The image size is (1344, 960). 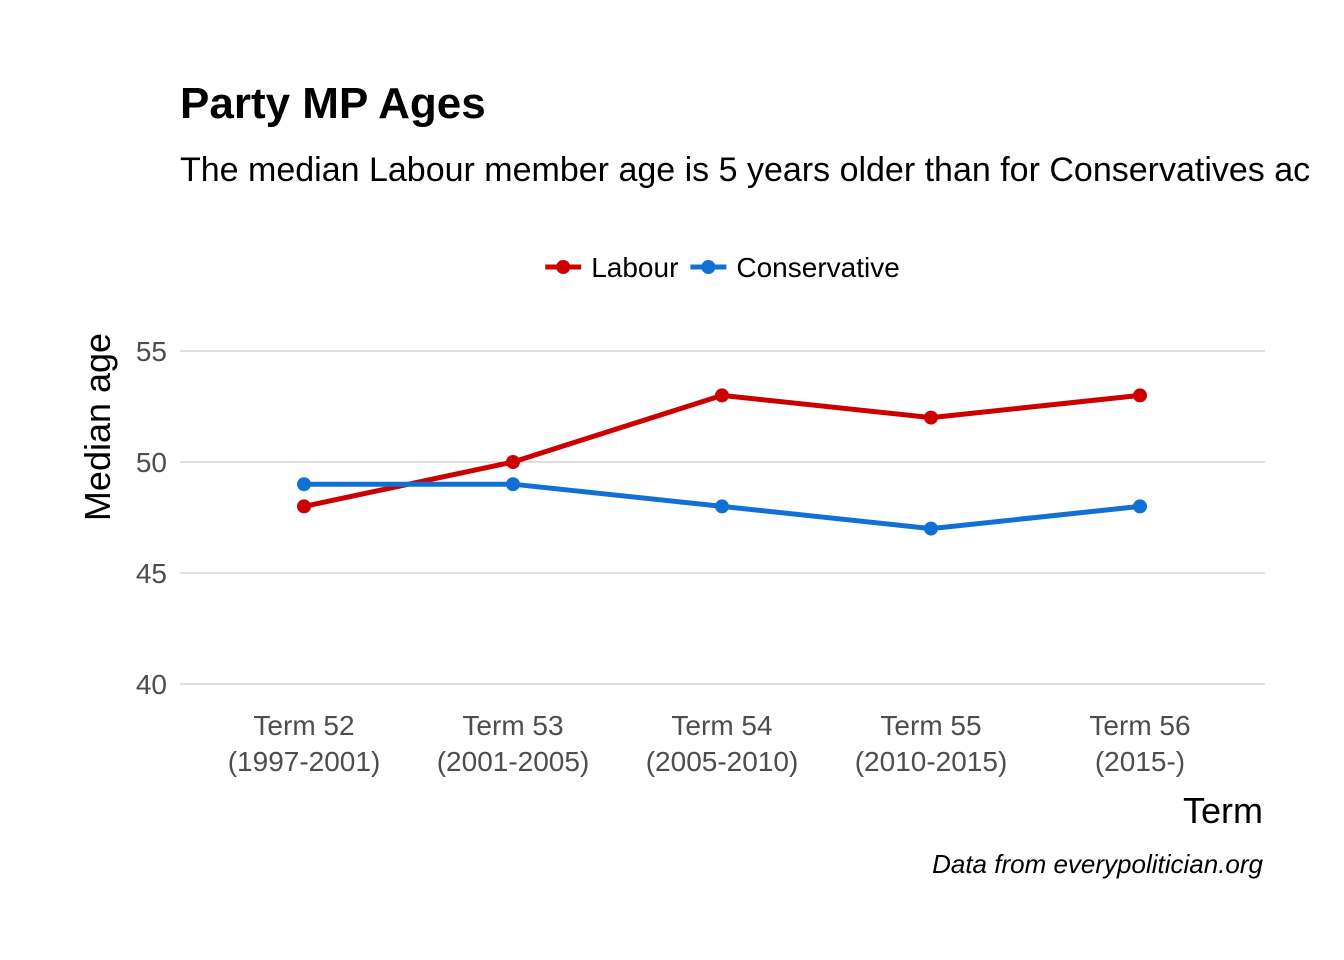 I want to click on legend-swatch-point-conservative, so click(x=708, y=267).